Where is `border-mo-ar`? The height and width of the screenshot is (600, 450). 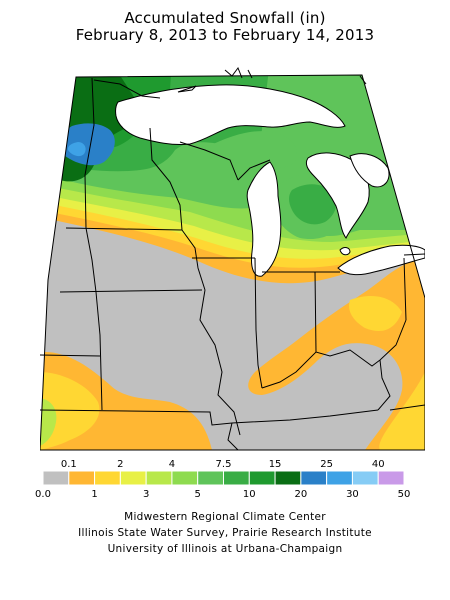
border-mo-ar is located at coordinates (136, 417).